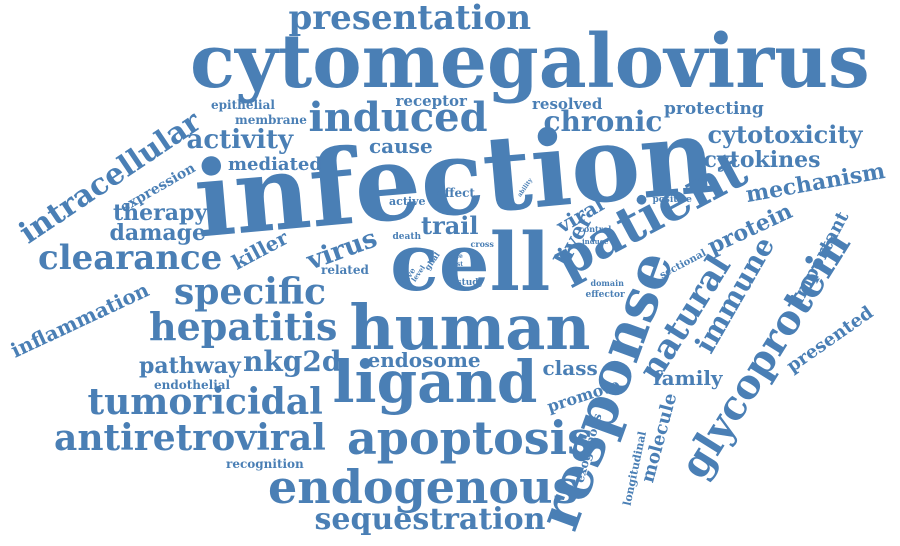 This screenshot has height=546, width=900. Describe the element at coordinates (205, 402) in the screenshot. I see `word-tumoricidal: tumoricidal` at that location.